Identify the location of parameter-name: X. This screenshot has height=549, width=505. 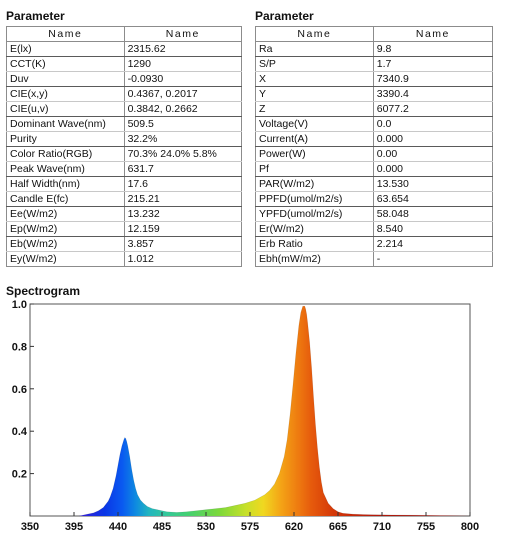
(314, 79).